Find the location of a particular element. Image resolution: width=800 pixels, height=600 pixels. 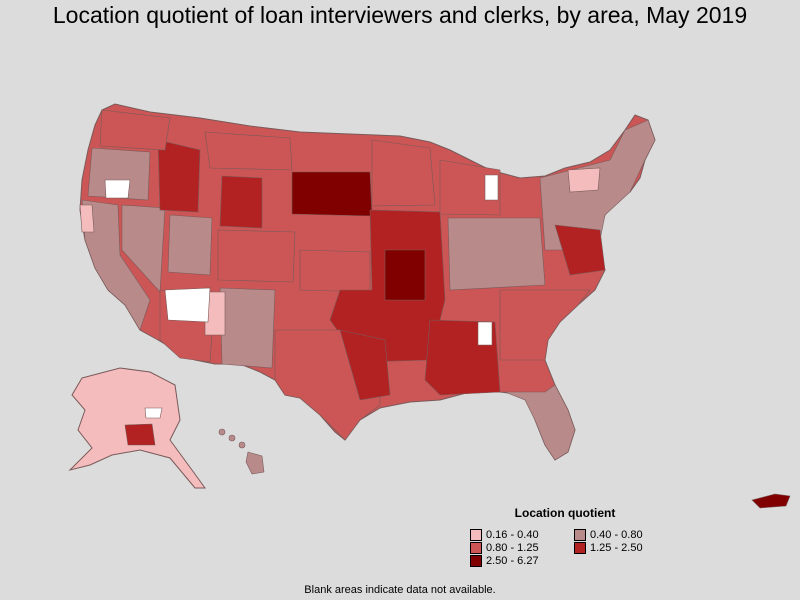

legend-item-0-16-0-40: 0.16 - 0.40 is located at coordinates (522, 535).